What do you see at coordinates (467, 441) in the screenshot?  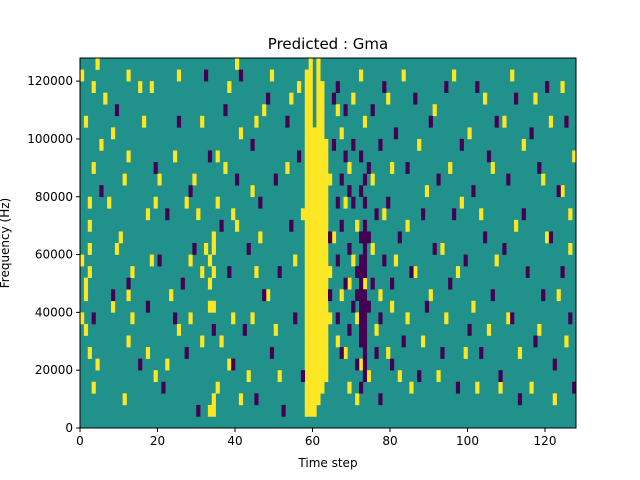 I see `x-tick-label: 100` at bounding box center [467, 441].